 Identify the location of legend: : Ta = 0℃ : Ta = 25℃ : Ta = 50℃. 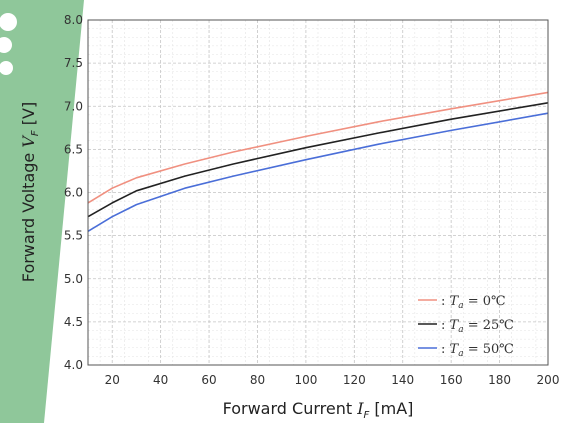
(466, 326).